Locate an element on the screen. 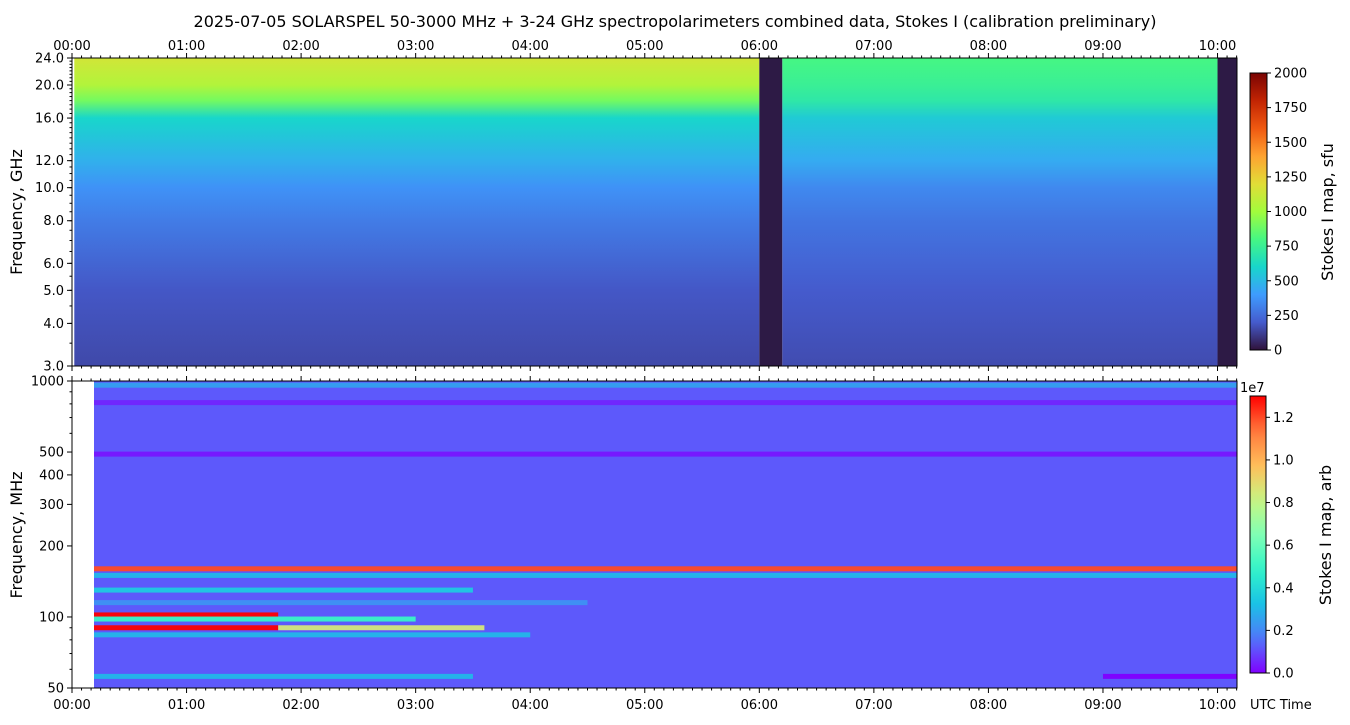 Image resolution: width=1350 pixels, height=725 pixels. bottom-colorbar-tick-label: 0.0 is located at coordinates (1283, 674).